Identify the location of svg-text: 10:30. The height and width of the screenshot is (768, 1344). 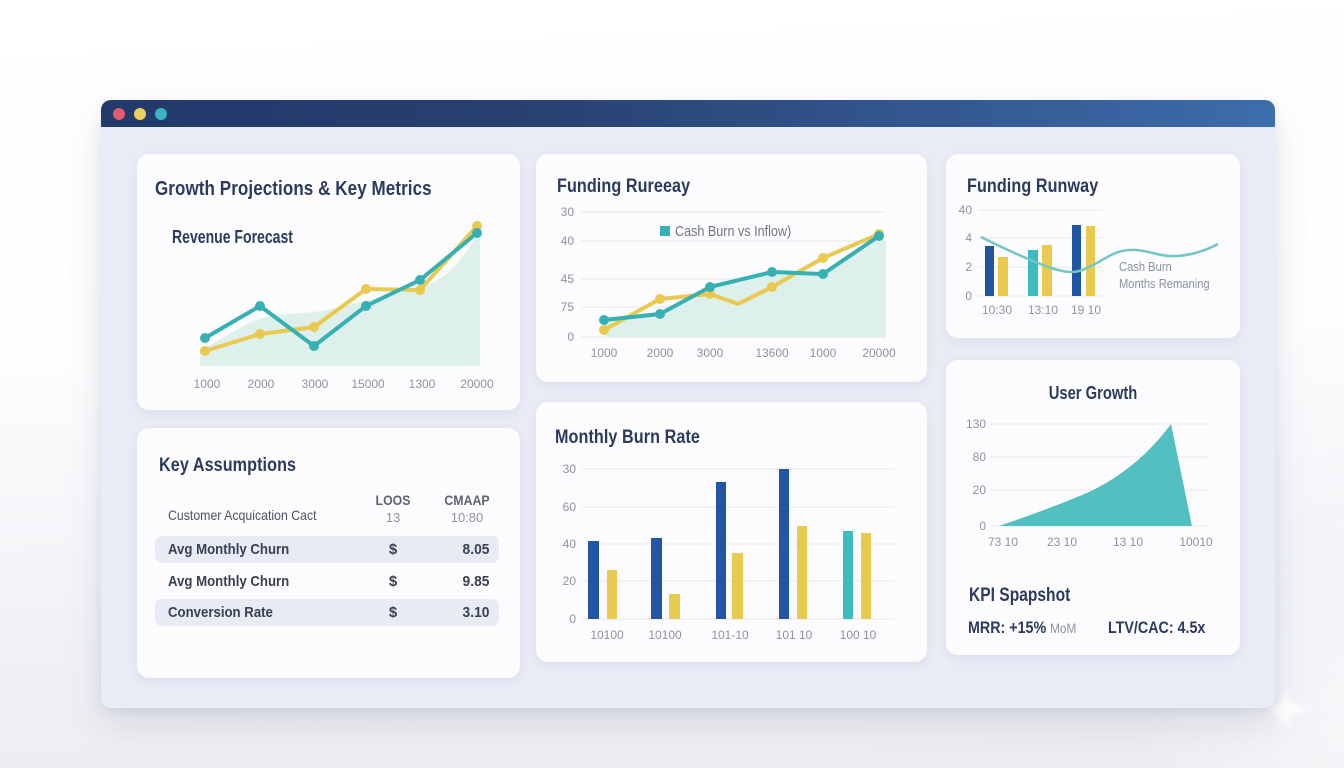
(997, 310).